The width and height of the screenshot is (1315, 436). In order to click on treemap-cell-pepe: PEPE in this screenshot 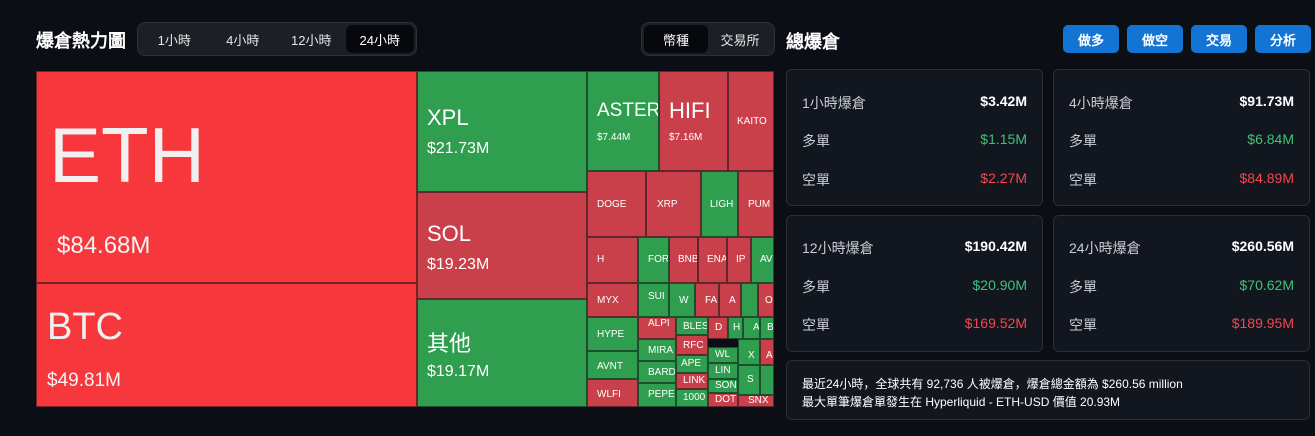, I will do `click(657, 395)`.